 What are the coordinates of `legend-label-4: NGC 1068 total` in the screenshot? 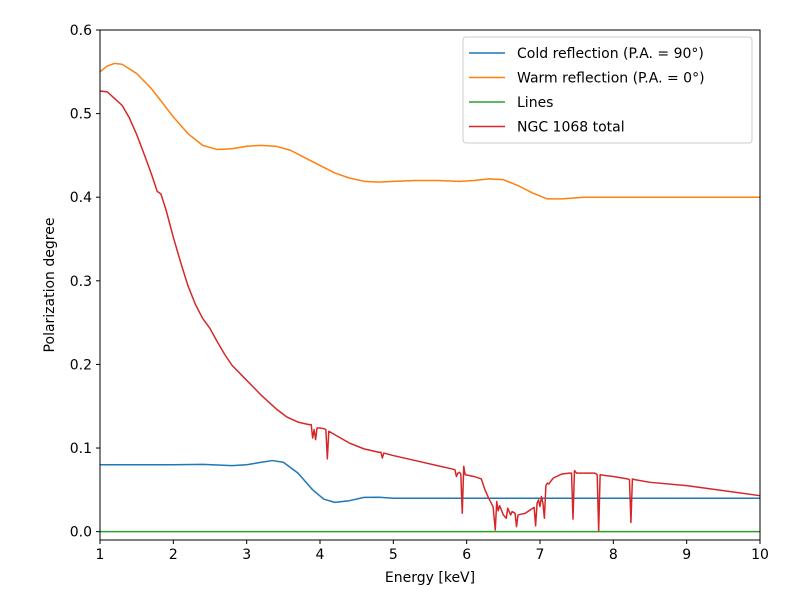 It's located at (571, 128).